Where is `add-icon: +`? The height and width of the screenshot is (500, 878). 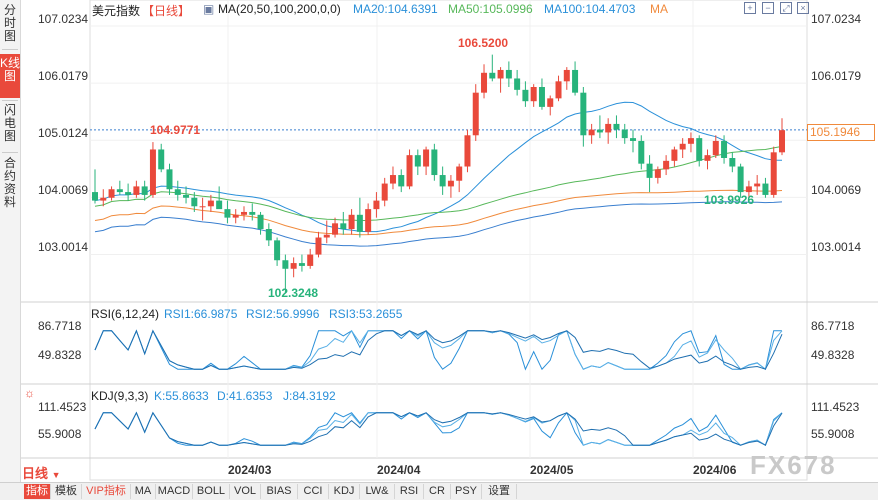
add-icon: + is located at coordinates (750, 8).